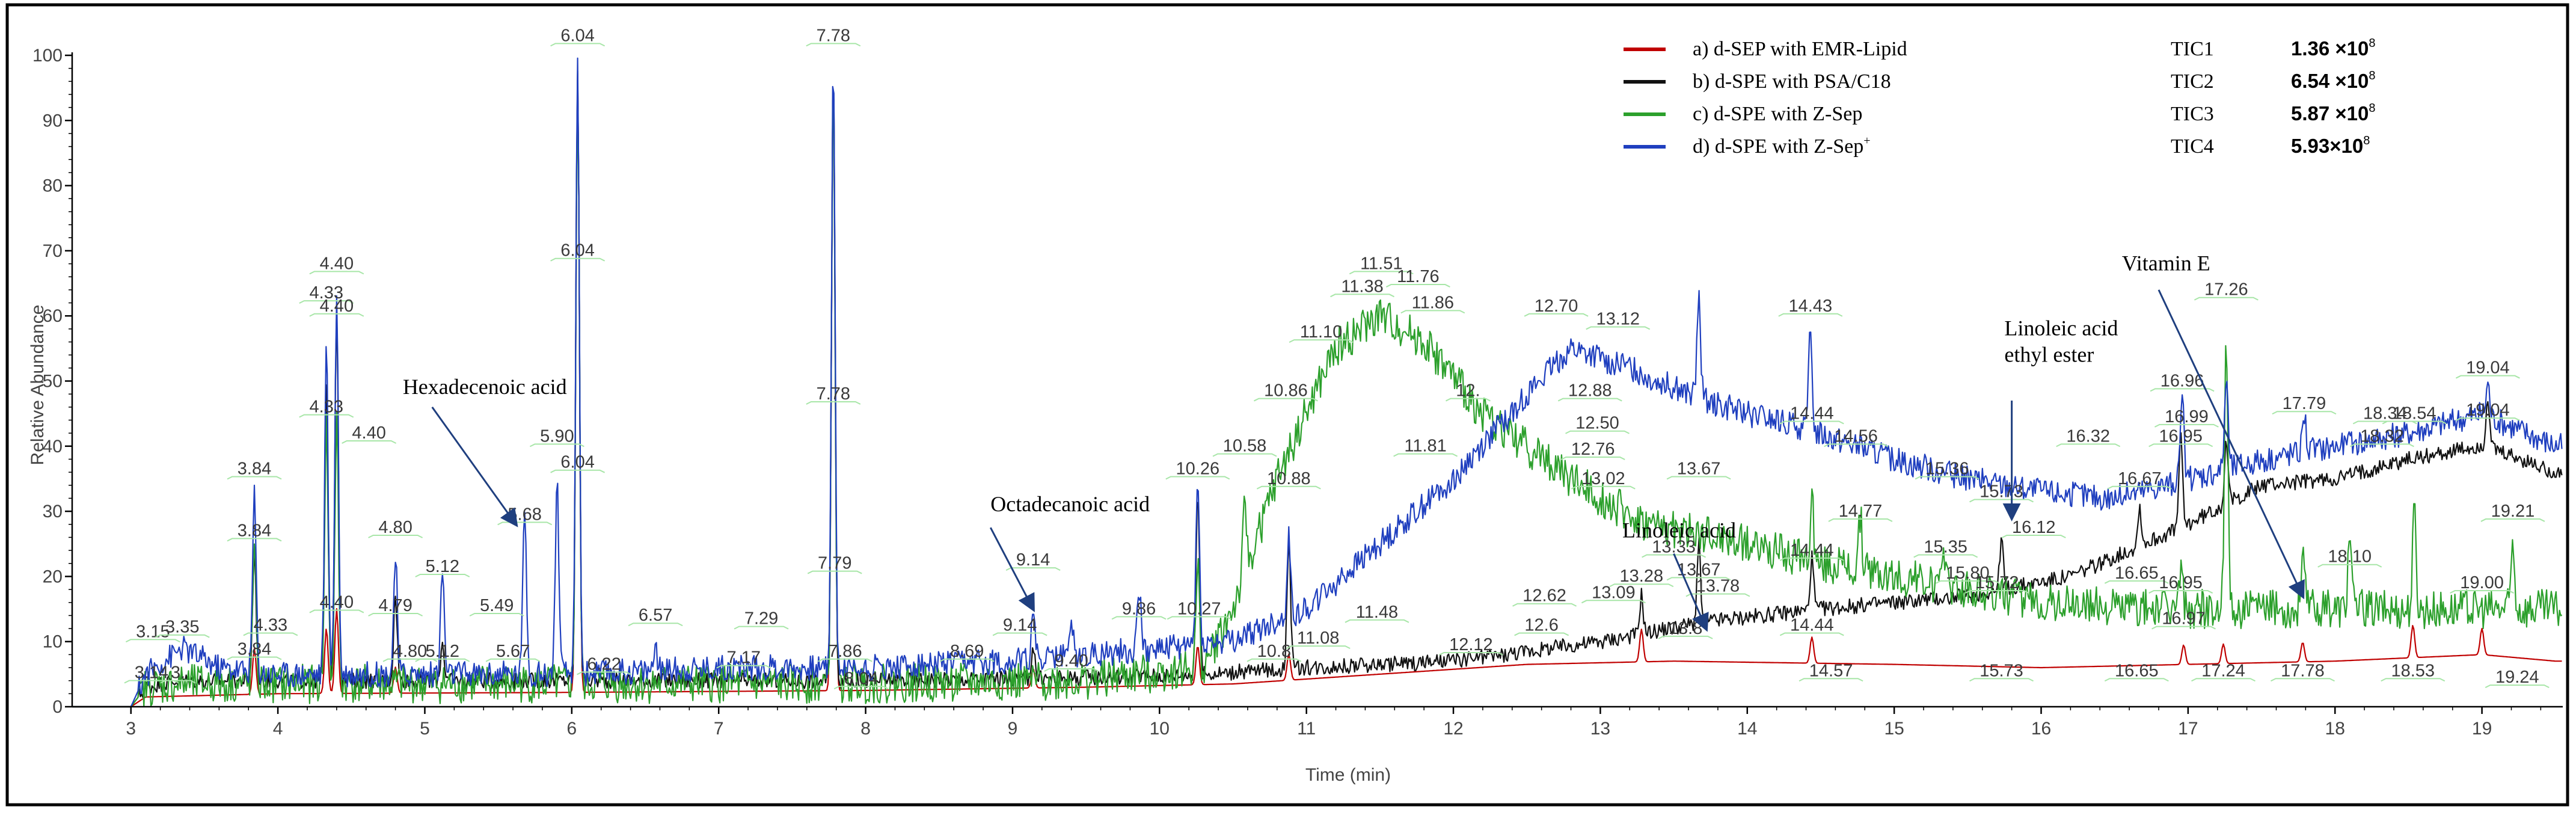  I want to click on x-tick-label: 14, so click(1747, 729).